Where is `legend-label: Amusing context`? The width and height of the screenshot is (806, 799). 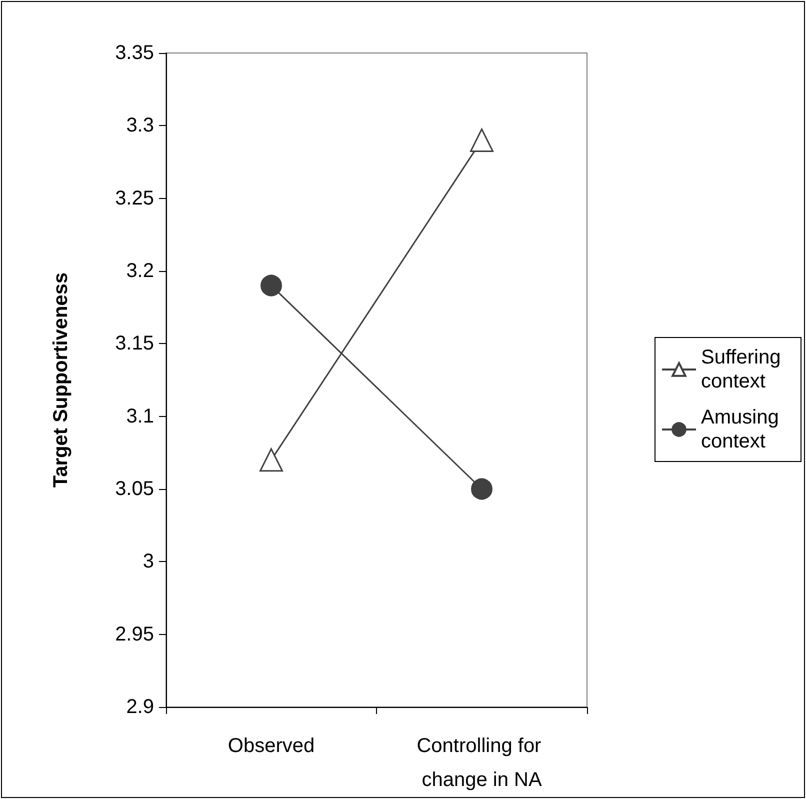
legend-label: Amusing context is located at coordinates (742, 429).